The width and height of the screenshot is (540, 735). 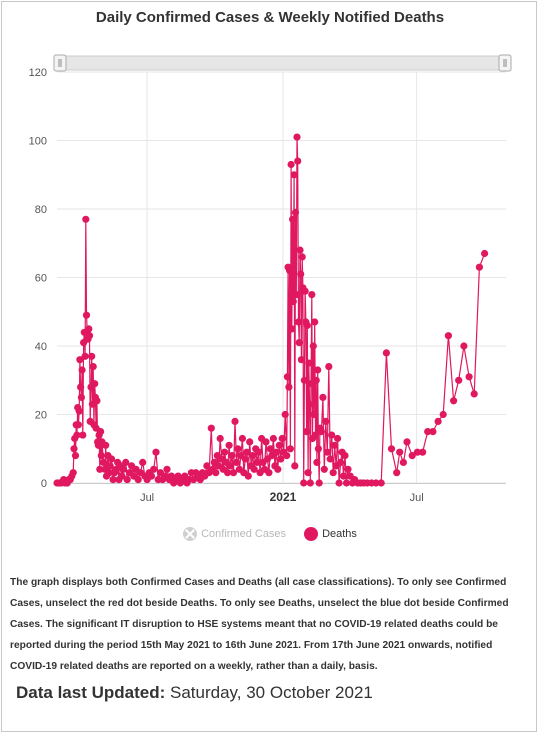 I want to click on range-navigator-track, so click(x=283, y=63).